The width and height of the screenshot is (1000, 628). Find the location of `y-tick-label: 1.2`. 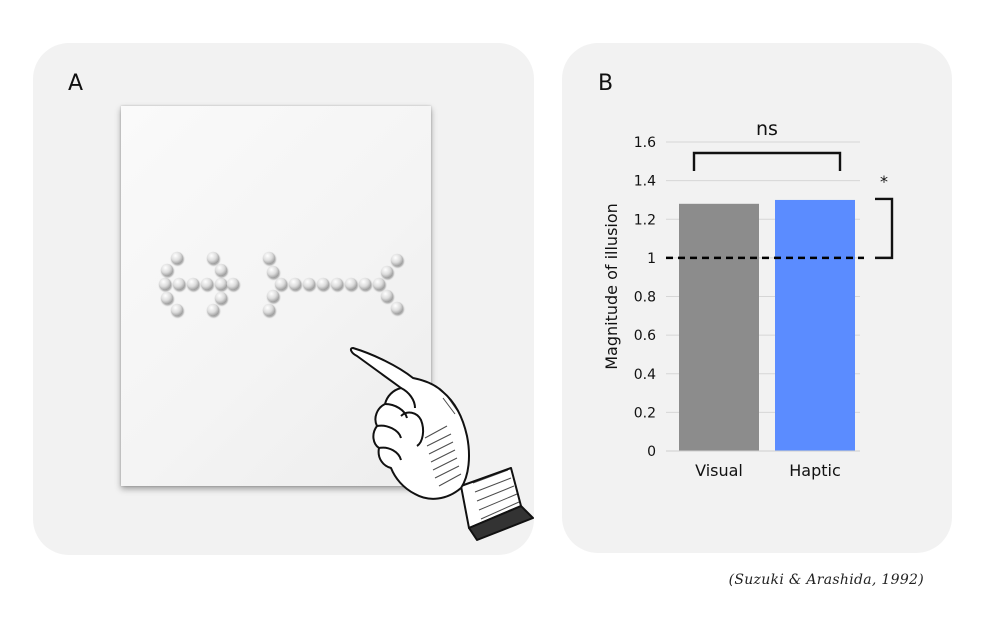

y-tick-label: 1.2 is located at coordinates (645, 220).